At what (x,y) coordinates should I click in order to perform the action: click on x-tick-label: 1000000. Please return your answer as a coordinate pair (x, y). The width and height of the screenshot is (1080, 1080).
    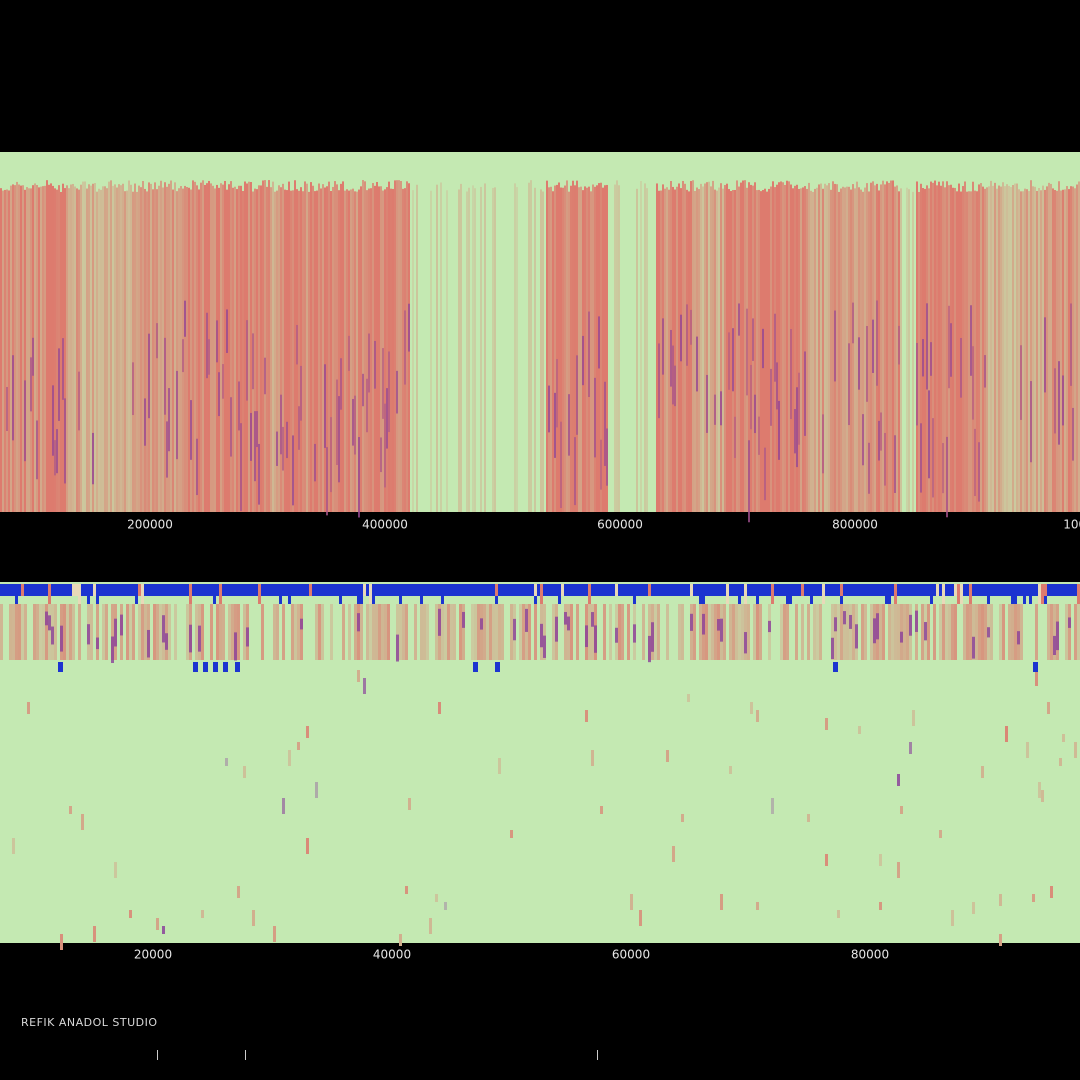
    Looking at the image, I should click on (1071, 525).